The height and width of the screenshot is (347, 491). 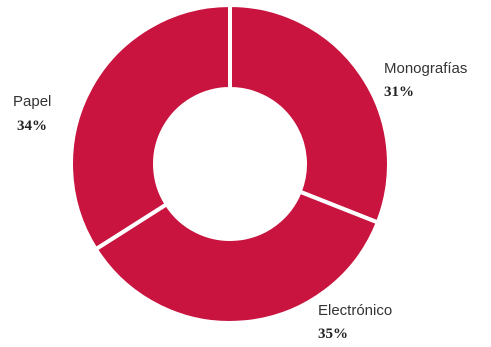 What do you see at coordinates (425, 80) in the screenshot?
I see `slice-label-group-monografias: Monografías 31%` at bounding box center [425, 80].